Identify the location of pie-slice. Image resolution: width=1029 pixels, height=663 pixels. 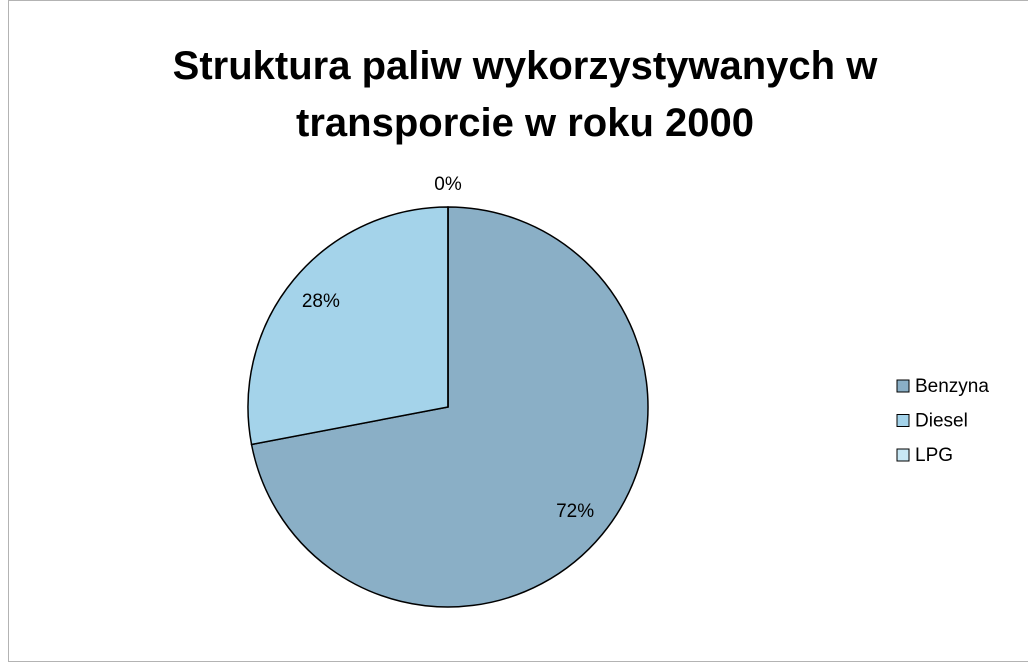
(348, 326).